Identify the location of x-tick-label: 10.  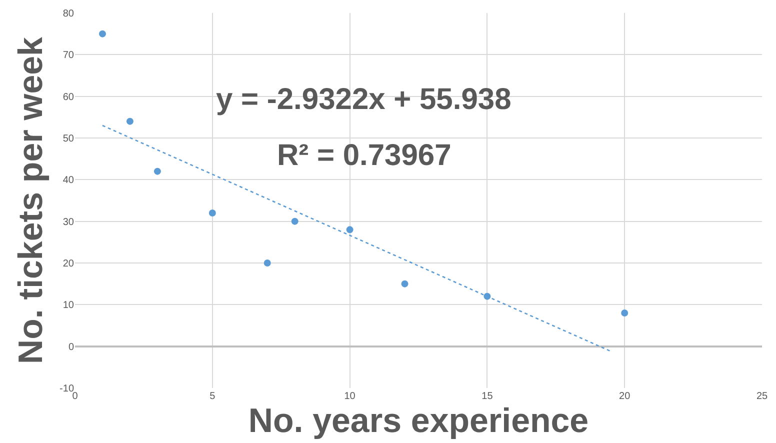
(350, 396).